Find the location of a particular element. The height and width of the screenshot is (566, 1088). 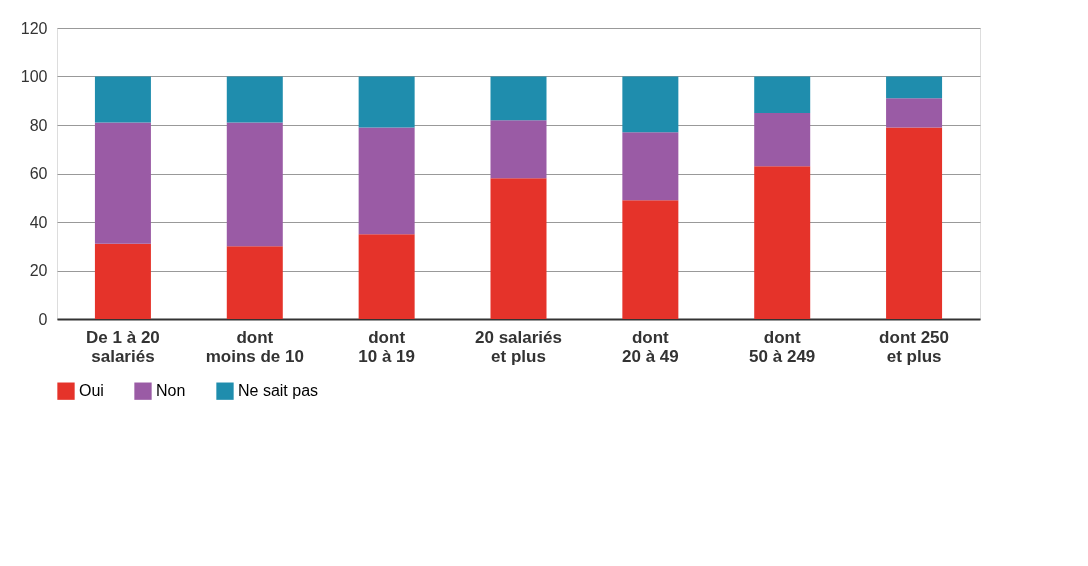

y-tick-label: 60 is located at coordinates (38, 173).